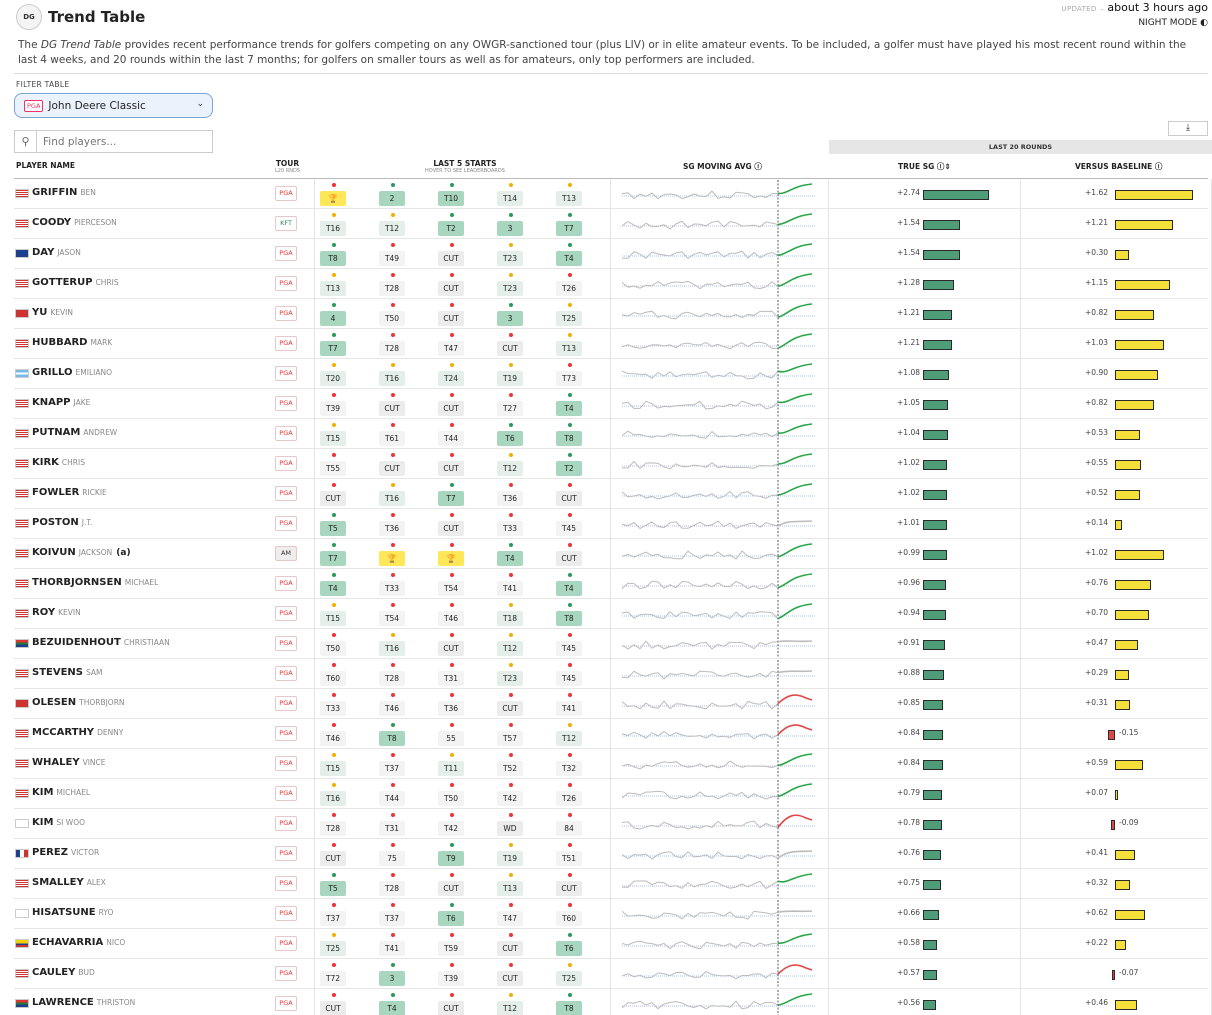  Describe the element at coordinates (58, 462) in the screenshot. I see `player-name: KIRK CHRIS` at that location.